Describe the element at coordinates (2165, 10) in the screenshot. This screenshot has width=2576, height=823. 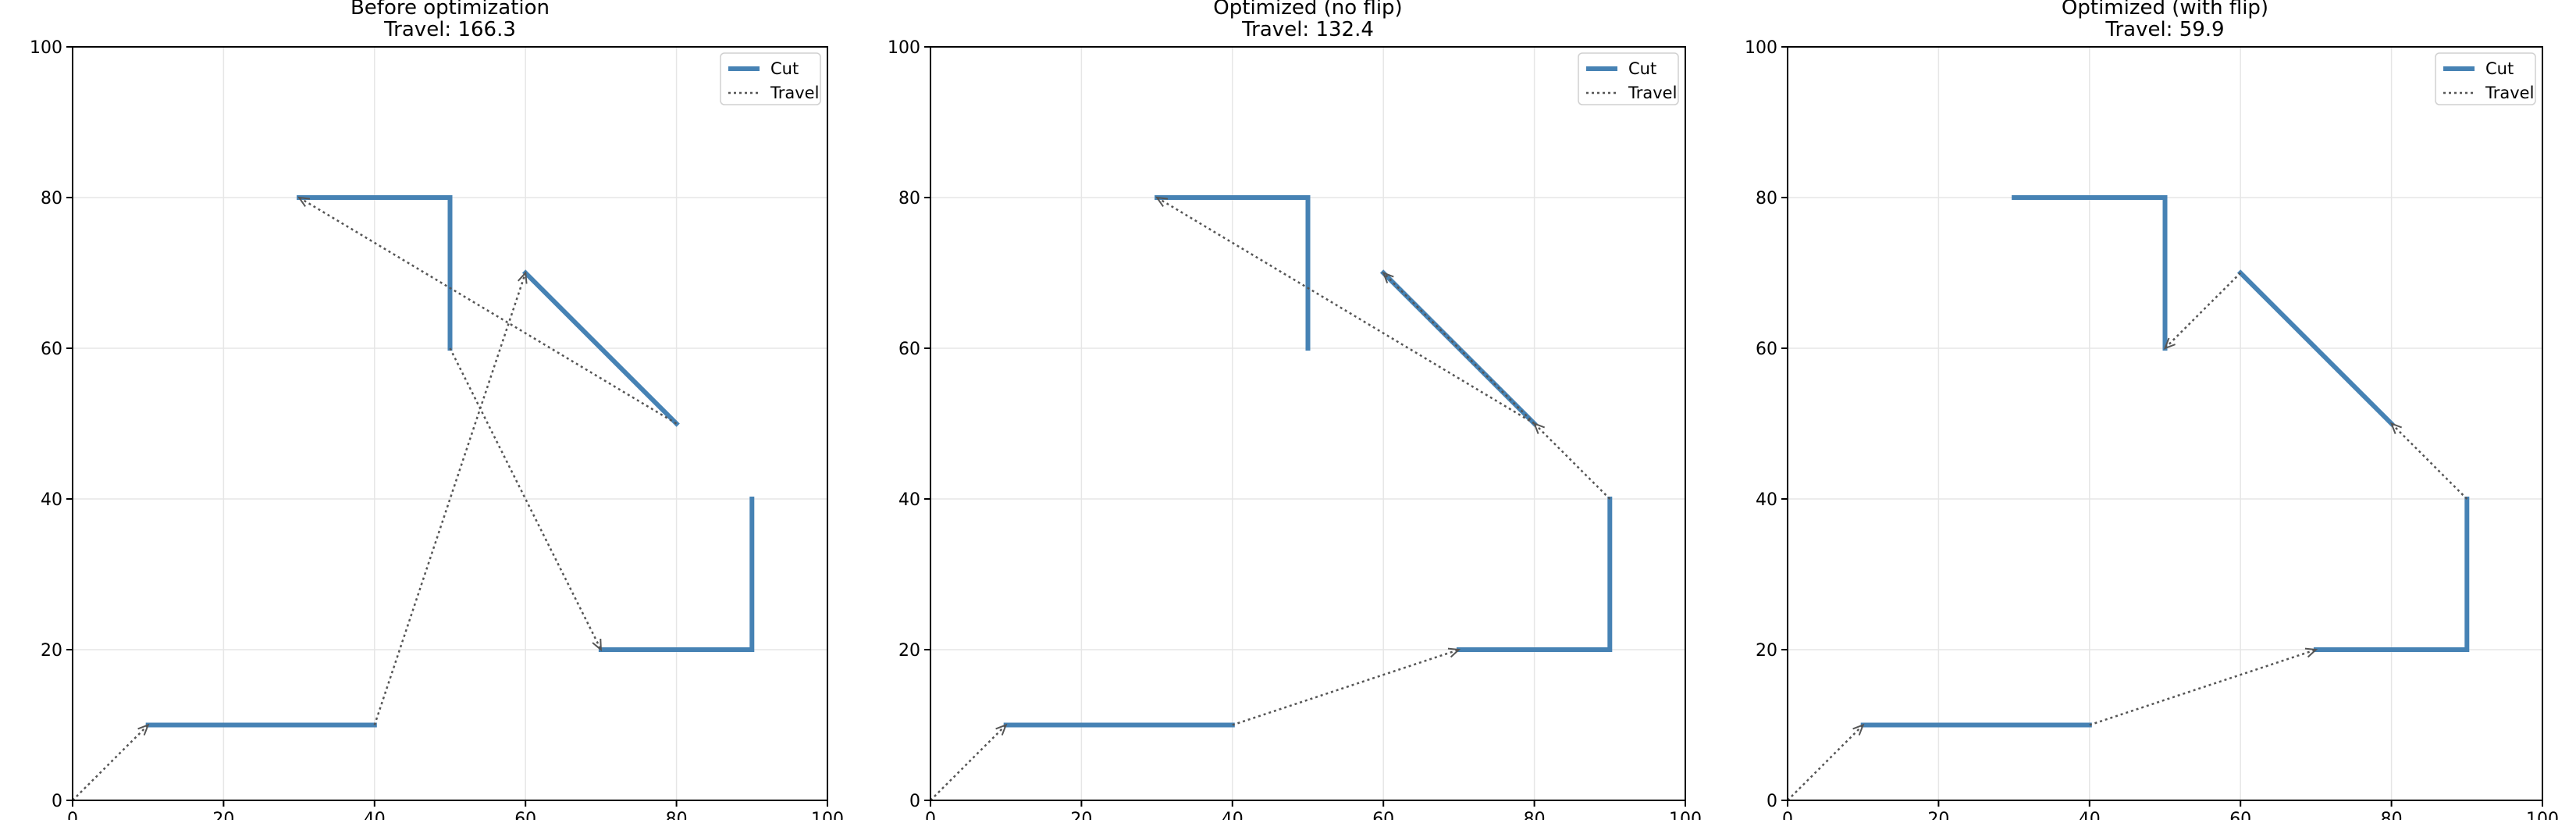
I see `chart-title: Optimized (with flip)` at that location.